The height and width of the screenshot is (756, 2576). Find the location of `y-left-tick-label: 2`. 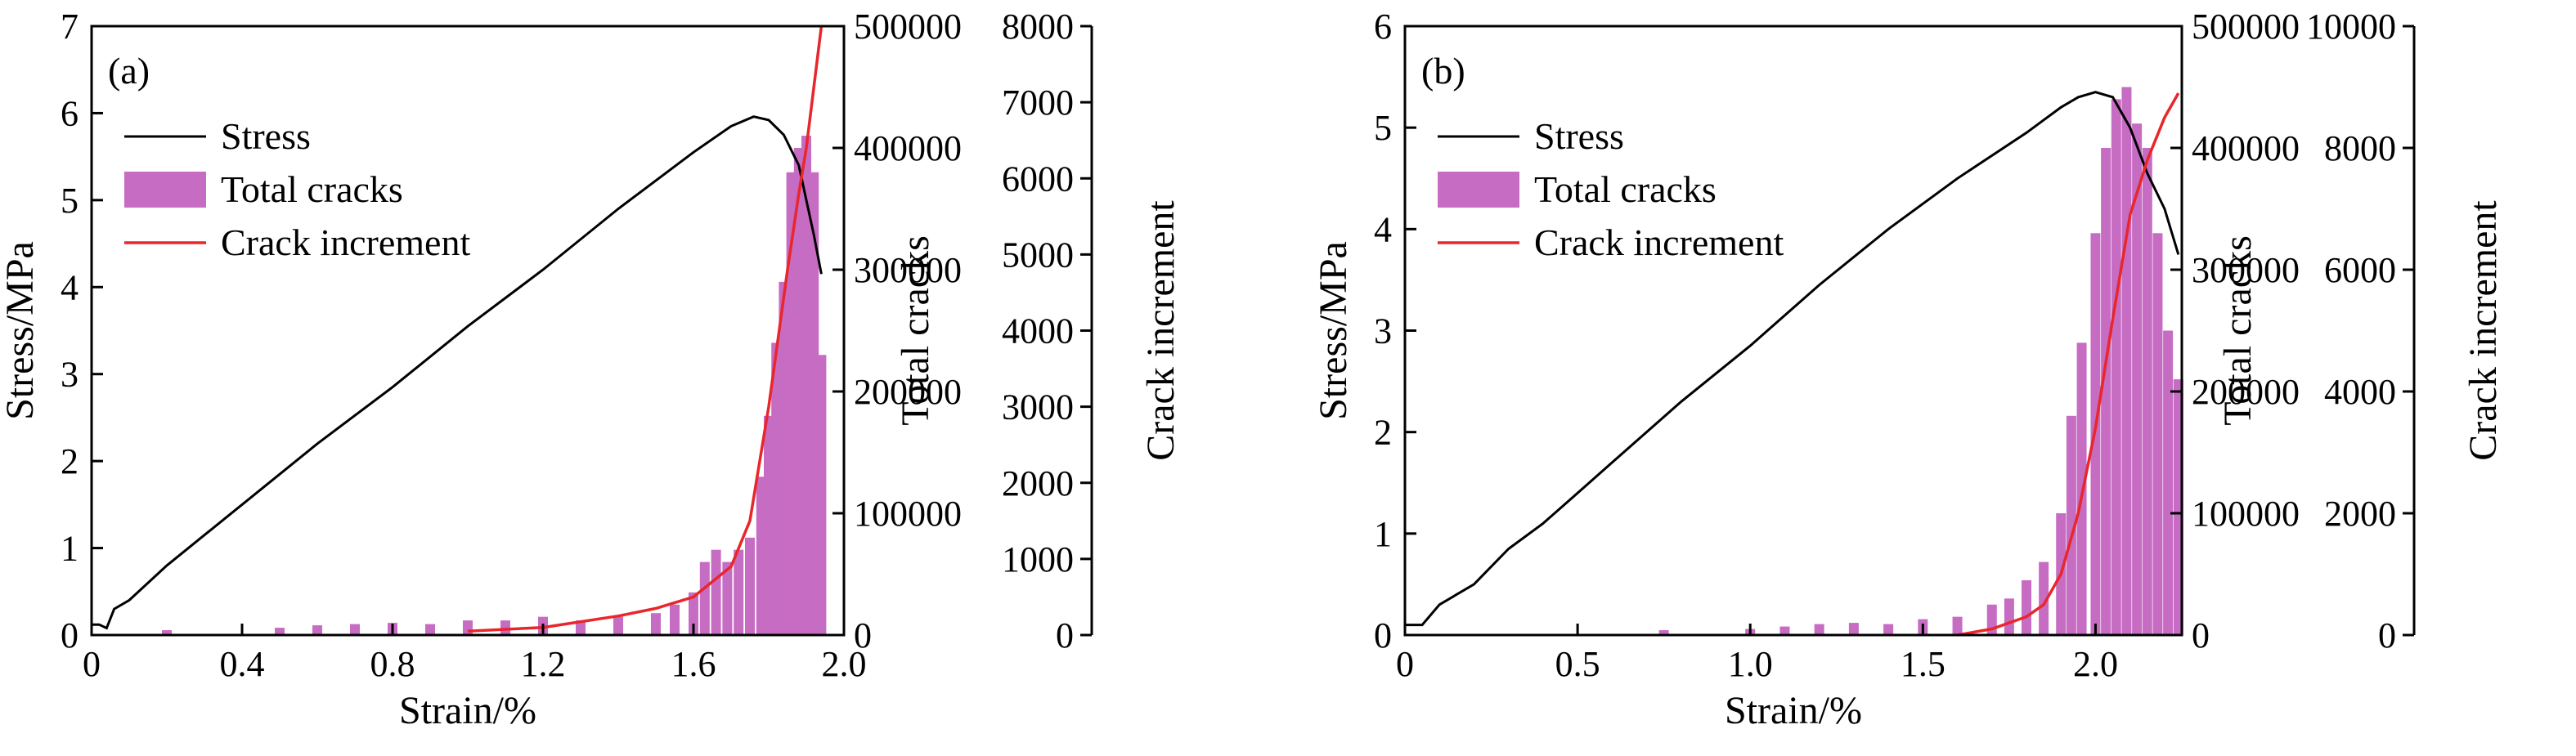

y-left-tick-label: 2 is located at coordinates (1383, 433).